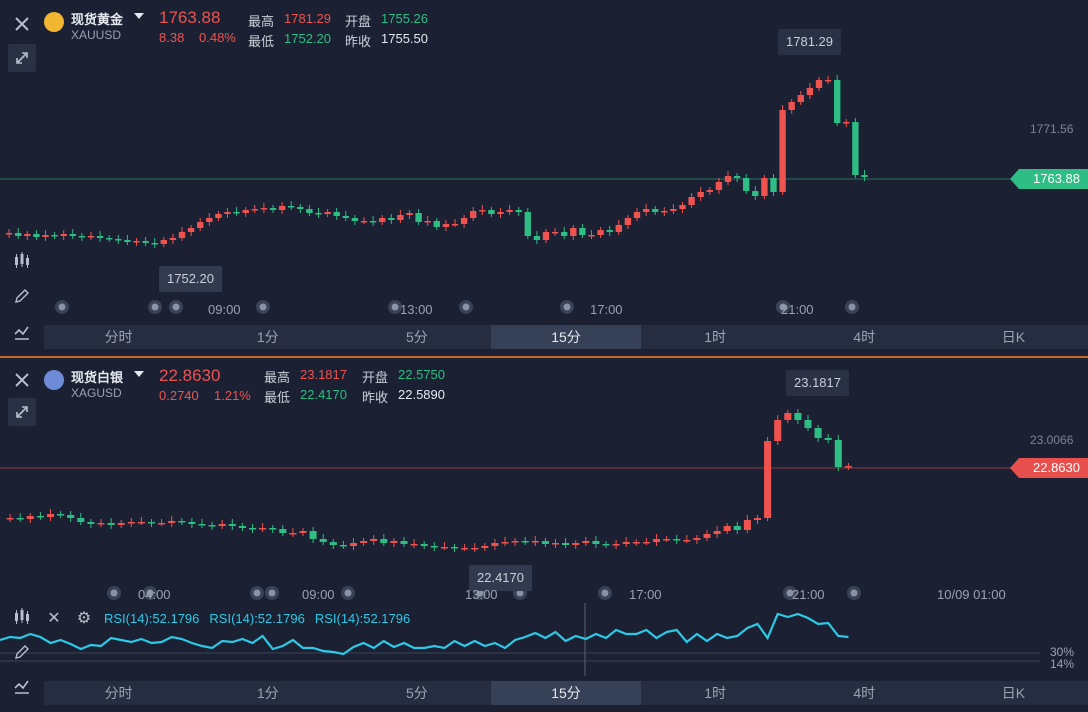 The image size is (1088, 712). I want to click on time-axis-label: 04:00, so click(154, 594).